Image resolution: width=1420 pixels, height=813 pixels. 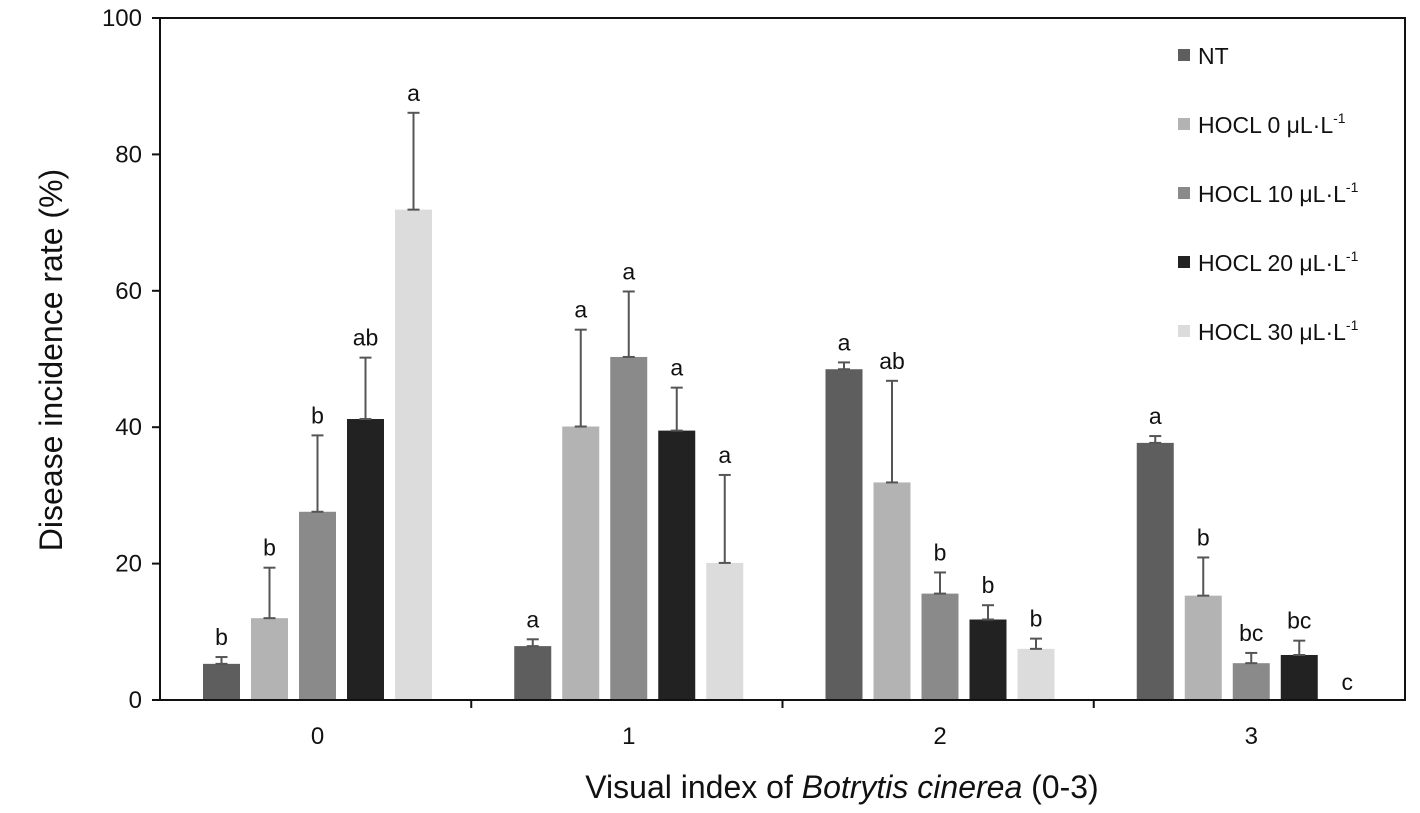 I want to click on significance-letter: c, so click(x=1348, y=682).